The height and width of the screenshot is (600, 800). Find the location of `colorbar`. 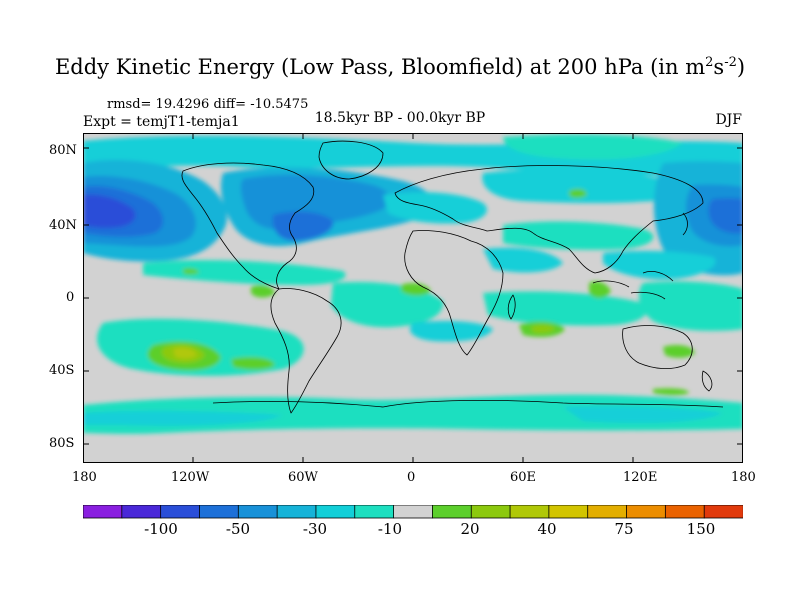

colorbar is located at coordinates (413, 512).